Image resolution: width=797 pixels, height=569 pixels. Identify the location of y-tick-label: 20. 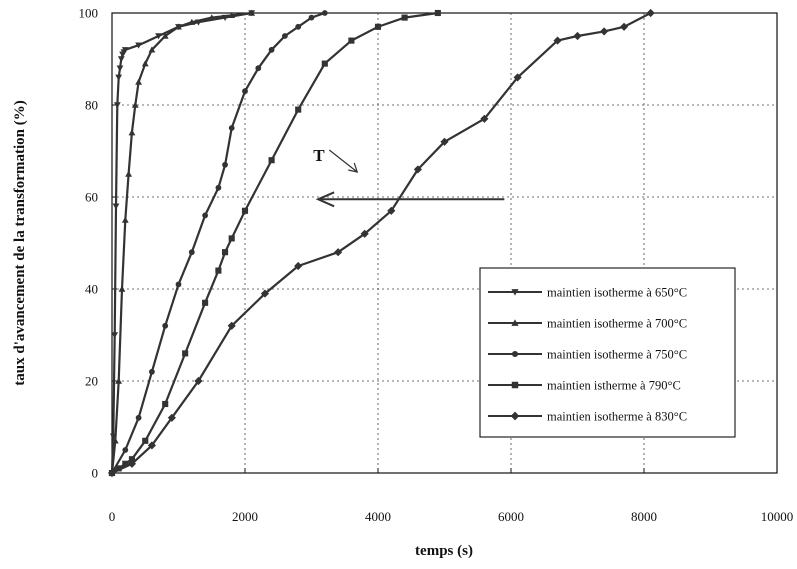
(91, 381).